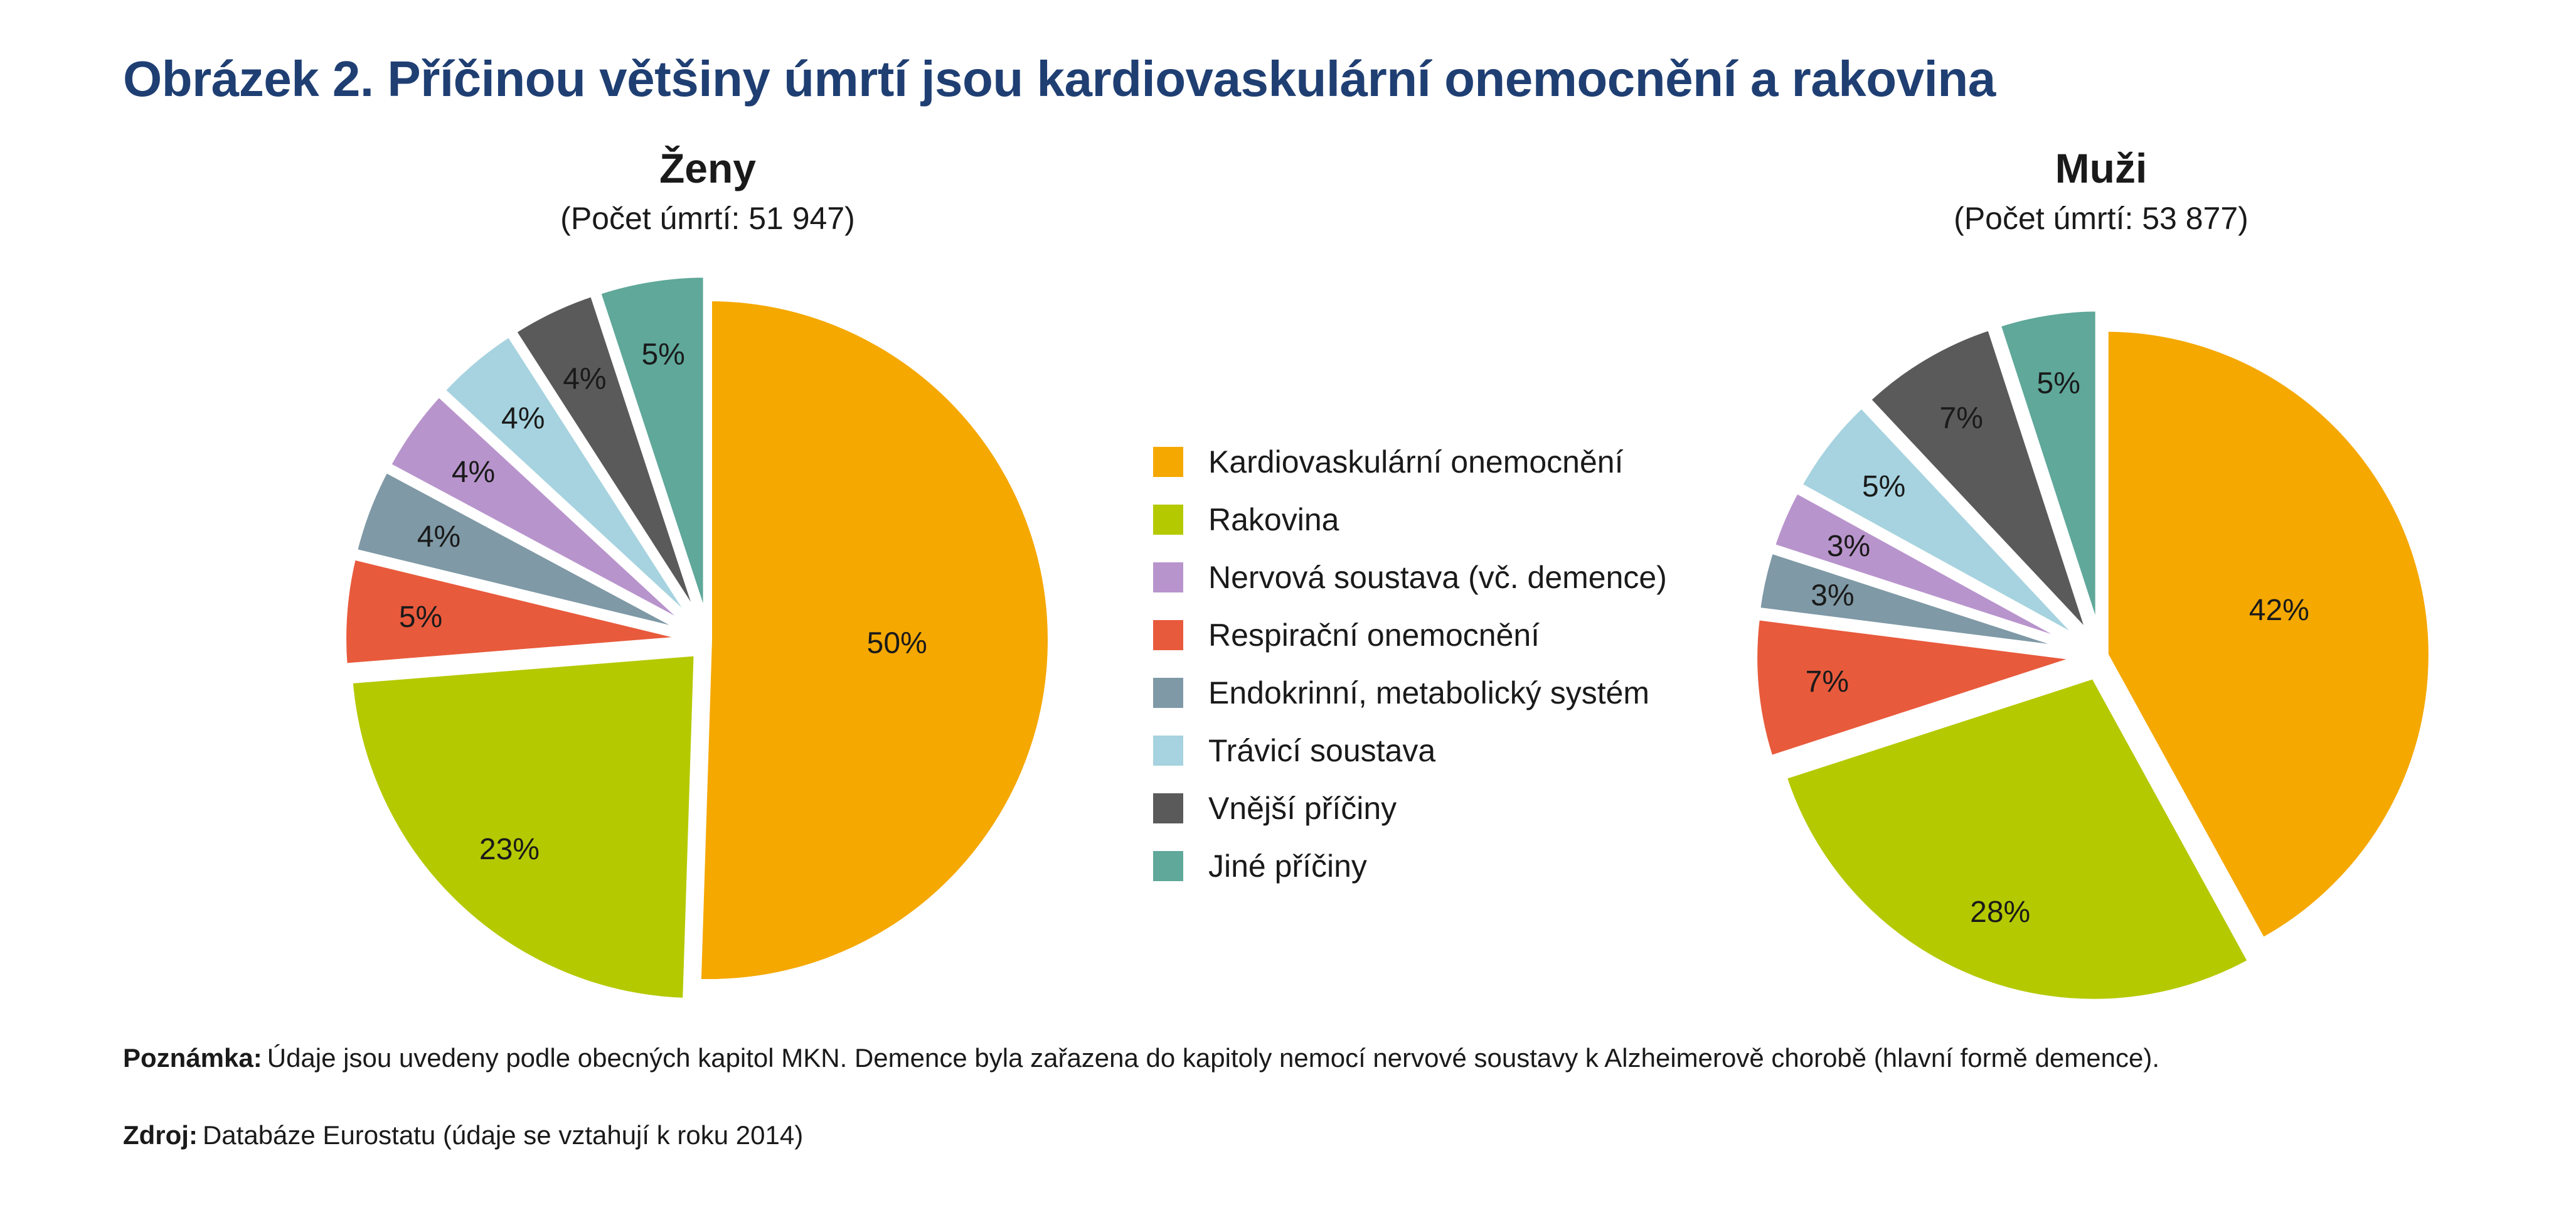 The height and width of the screenshot is (1205, 2576). What do you see at coordinates (2101, 191) in the screenshot?
I see `pie-header-men: Muži (Počet úmrtí: 53 877)` at bounding box center [2101, 191].